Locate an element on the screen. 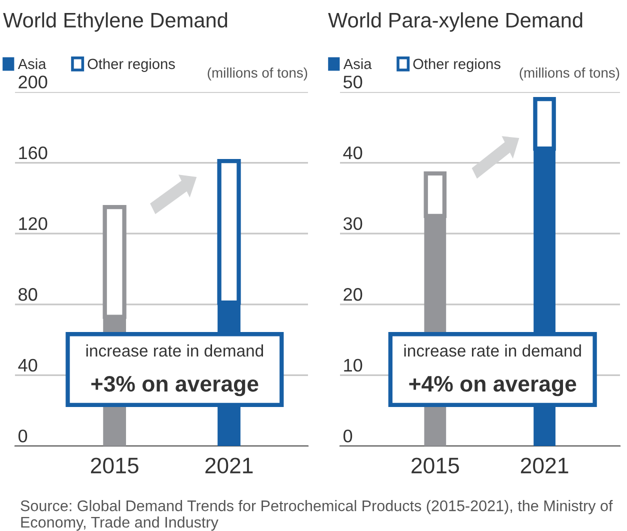 The image size is (627, 531). y-tick-label: 50 is located at coordinates (353, 82).